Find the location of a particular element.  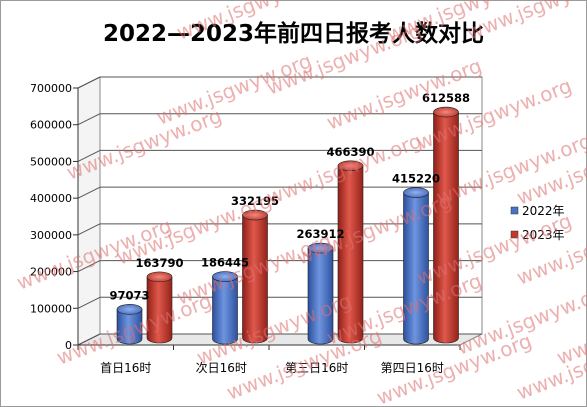

data-label: 612588 is located at coordinates (446, 98).